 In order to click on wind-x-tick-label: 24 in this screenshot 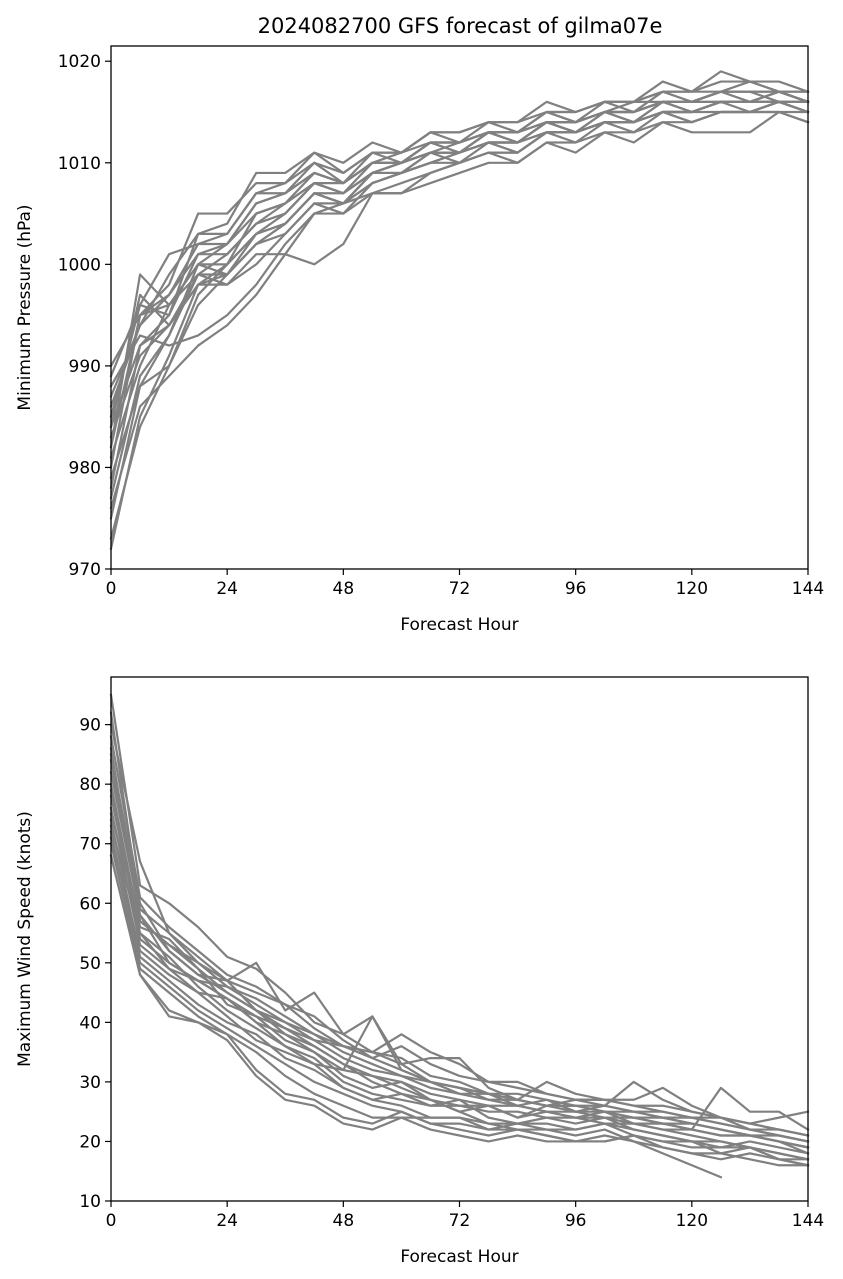, I will do `click(227, 1221)`.